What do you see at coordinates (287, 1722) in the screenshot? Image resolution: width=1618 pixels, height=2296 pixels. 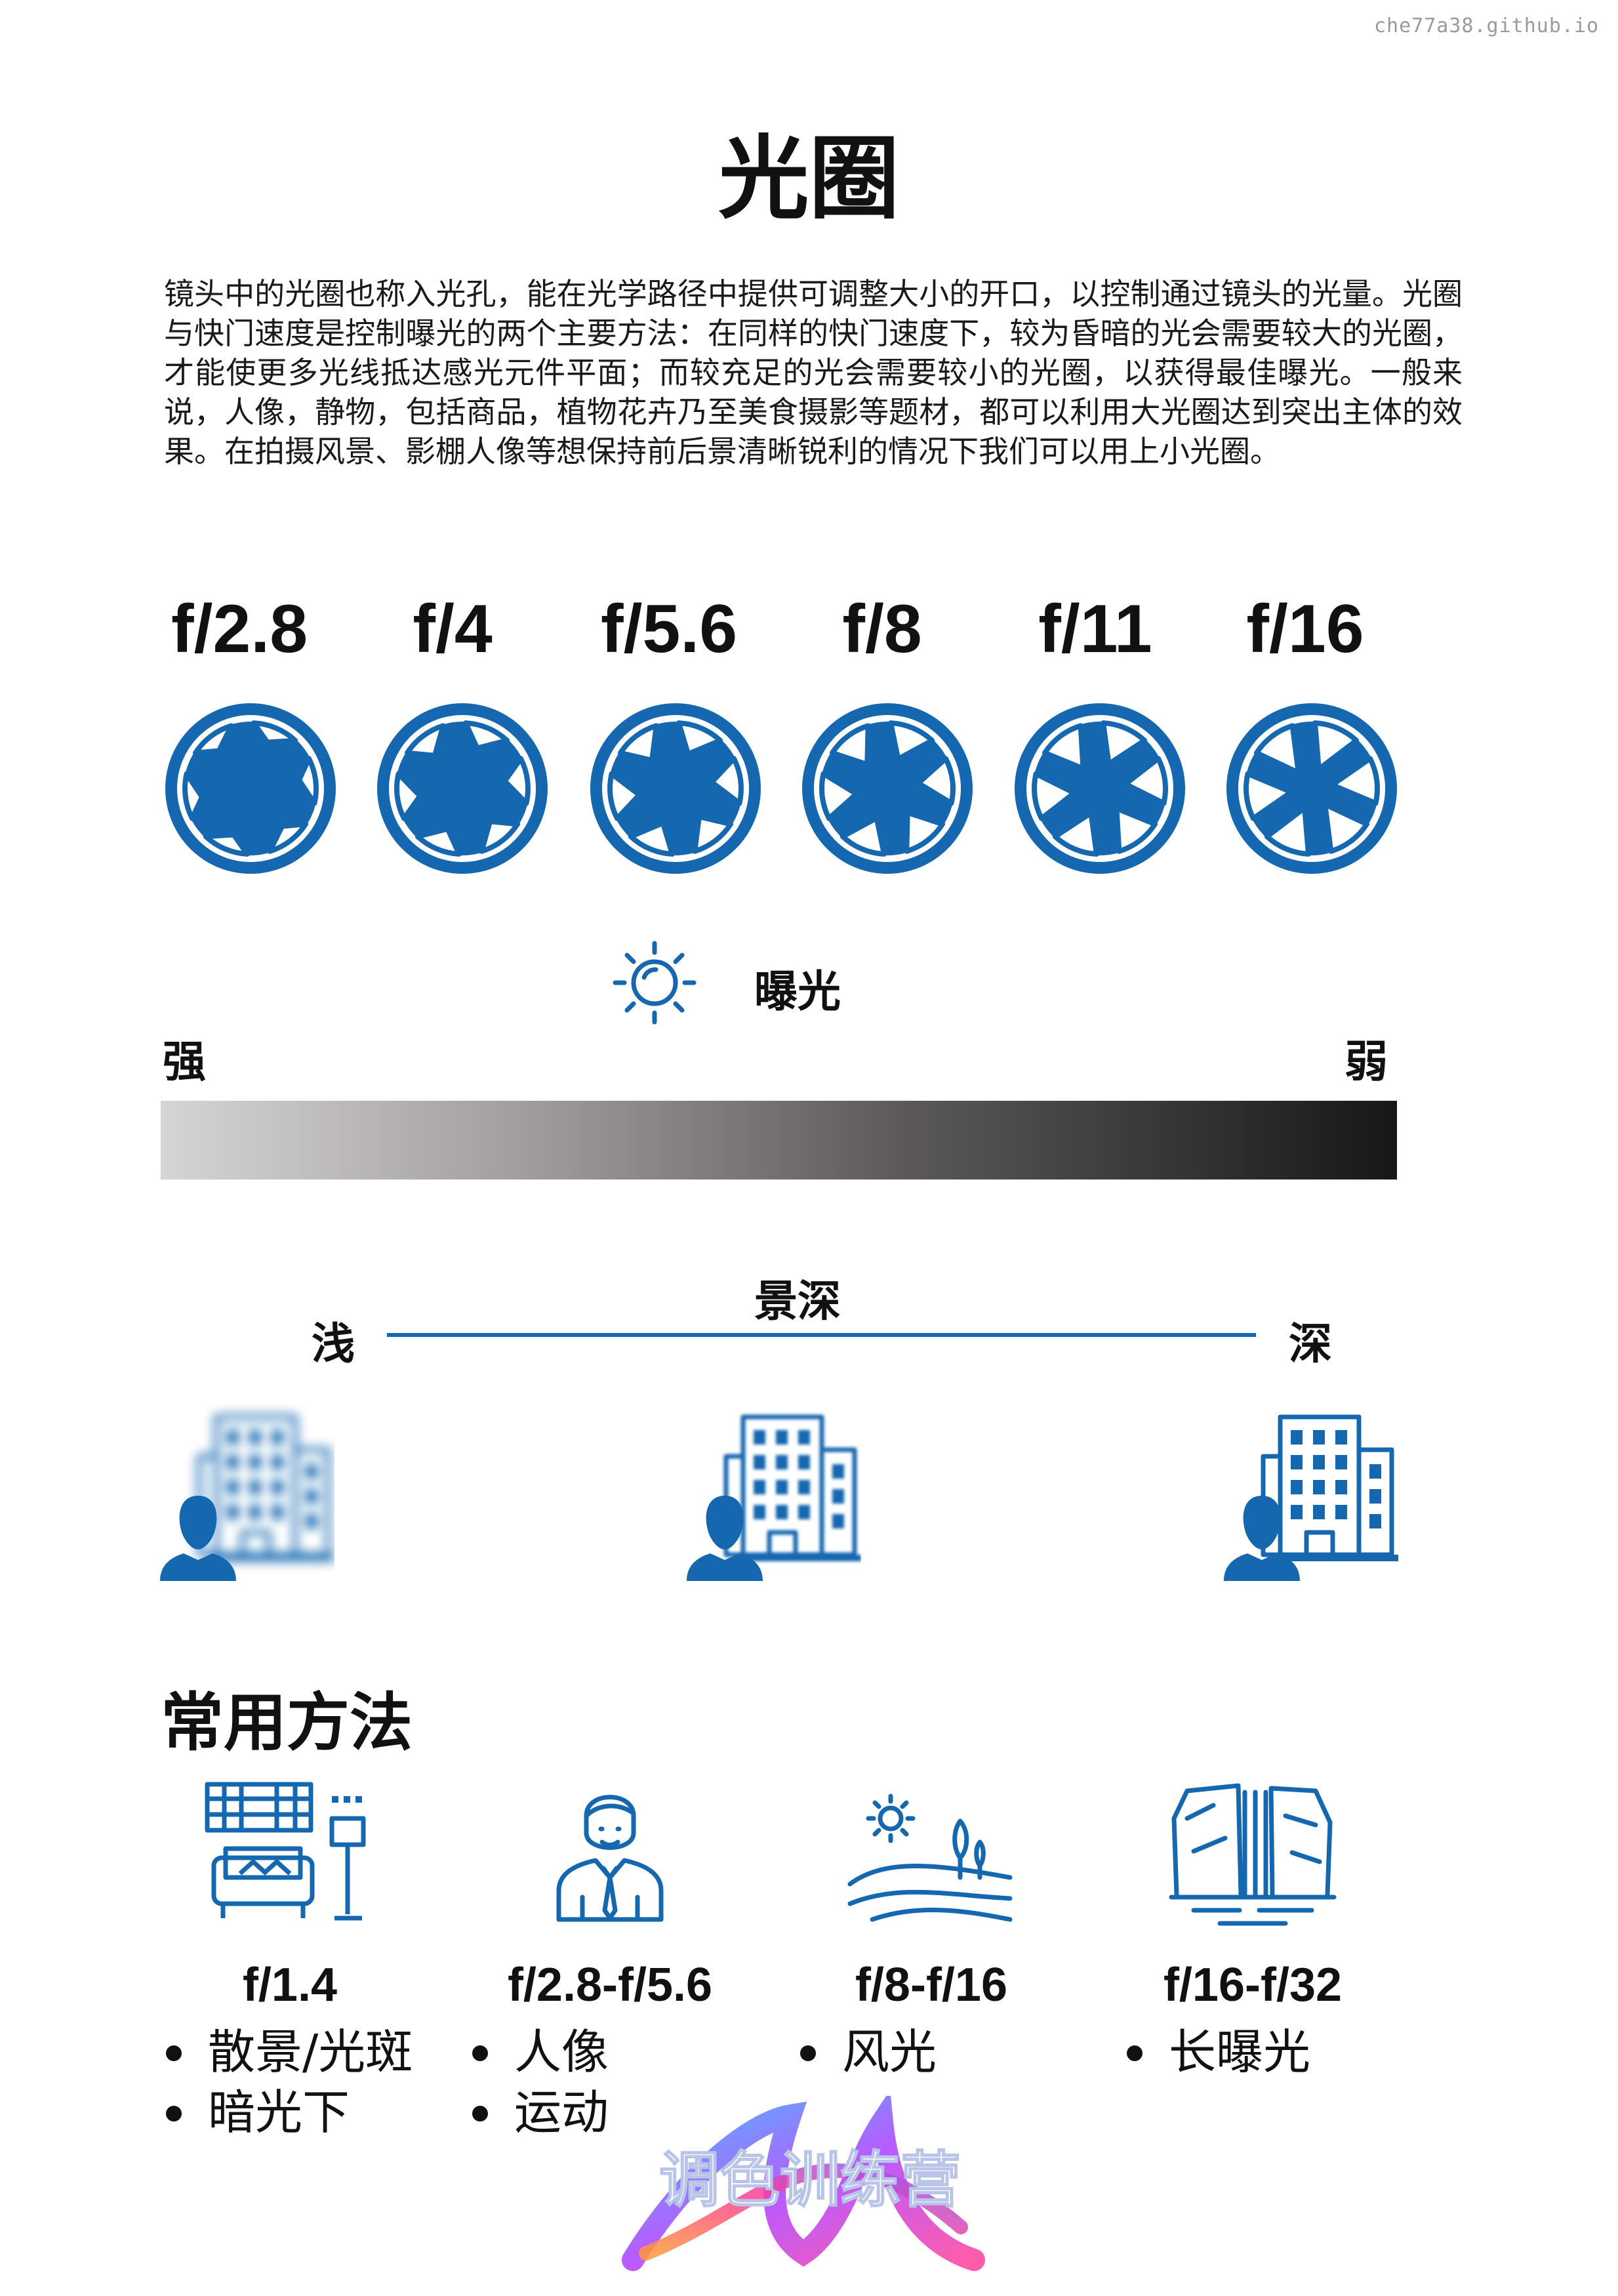 I see `uses-section-title: 常用方法` at bounding box center [287, 1722].